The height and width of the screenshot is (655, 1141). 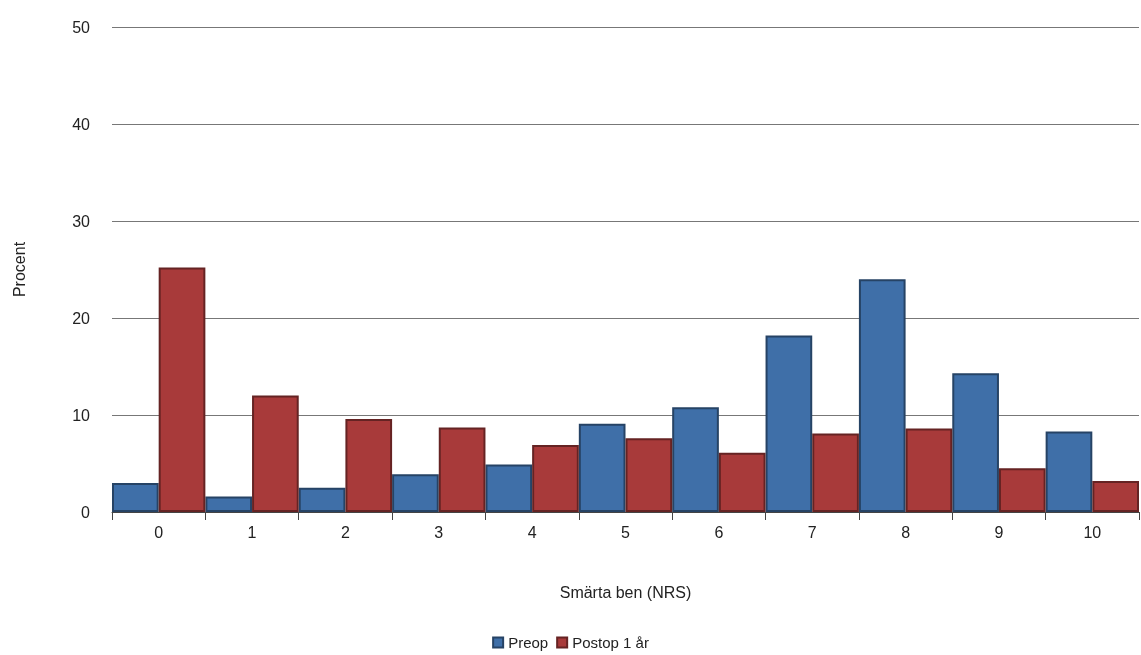 I want to click on x-tick-label: 5, so click(x=626, y=532).